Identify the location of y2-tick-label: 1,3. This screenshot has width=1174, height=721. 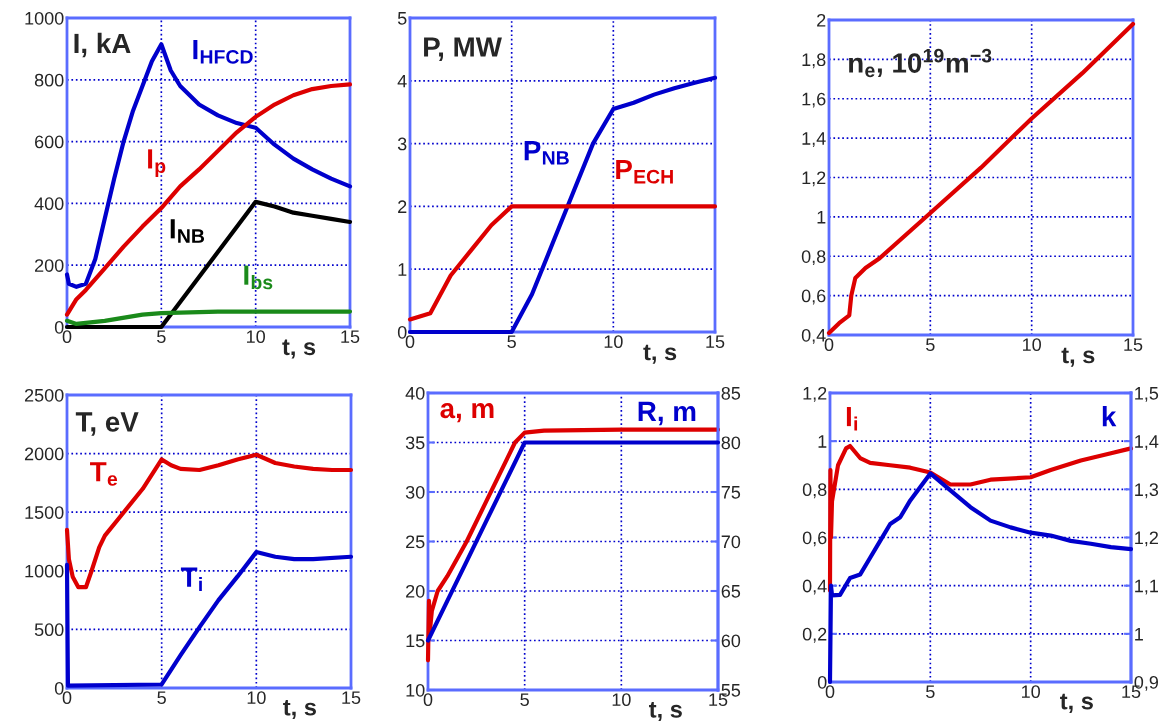
(1147, 491).